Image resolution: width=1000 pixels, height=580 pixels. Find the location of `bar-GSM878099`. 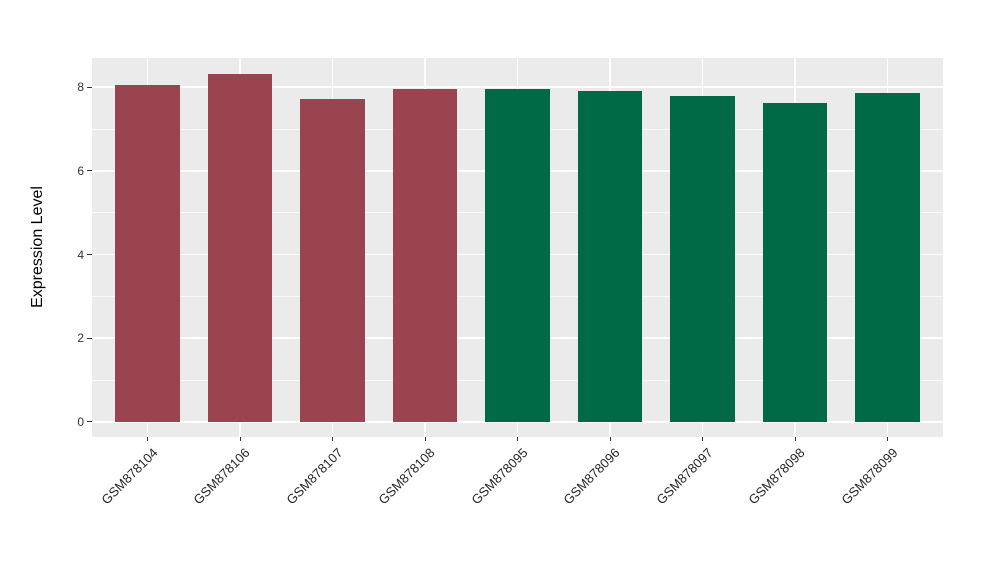

bar-GSM878099 is located at coordinates (887, 257).